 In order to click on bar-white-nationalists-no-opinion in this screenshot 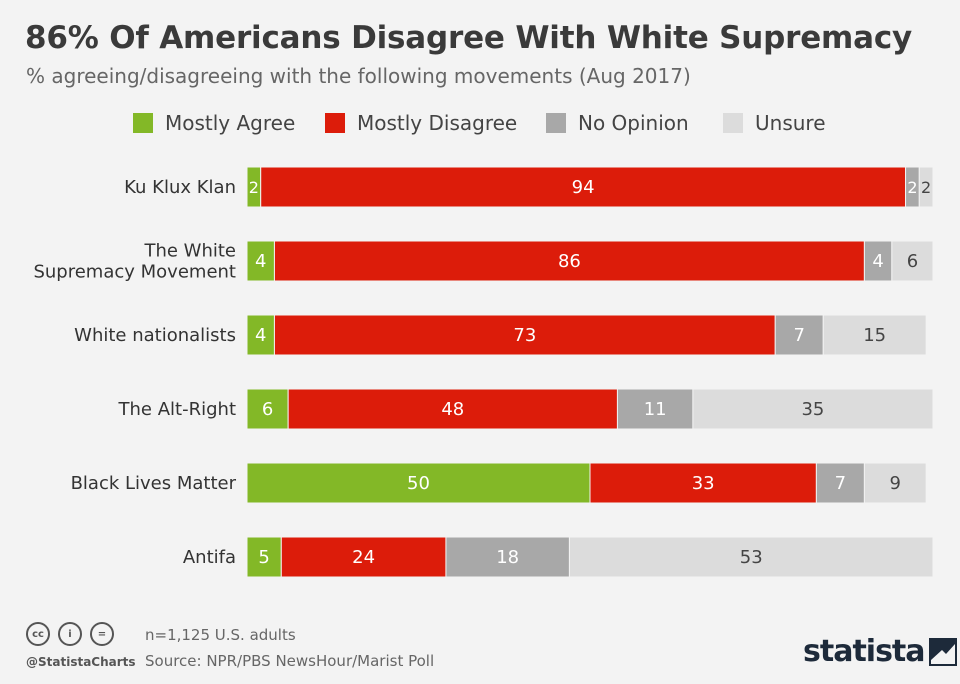, I will do `click(799, 335)`.